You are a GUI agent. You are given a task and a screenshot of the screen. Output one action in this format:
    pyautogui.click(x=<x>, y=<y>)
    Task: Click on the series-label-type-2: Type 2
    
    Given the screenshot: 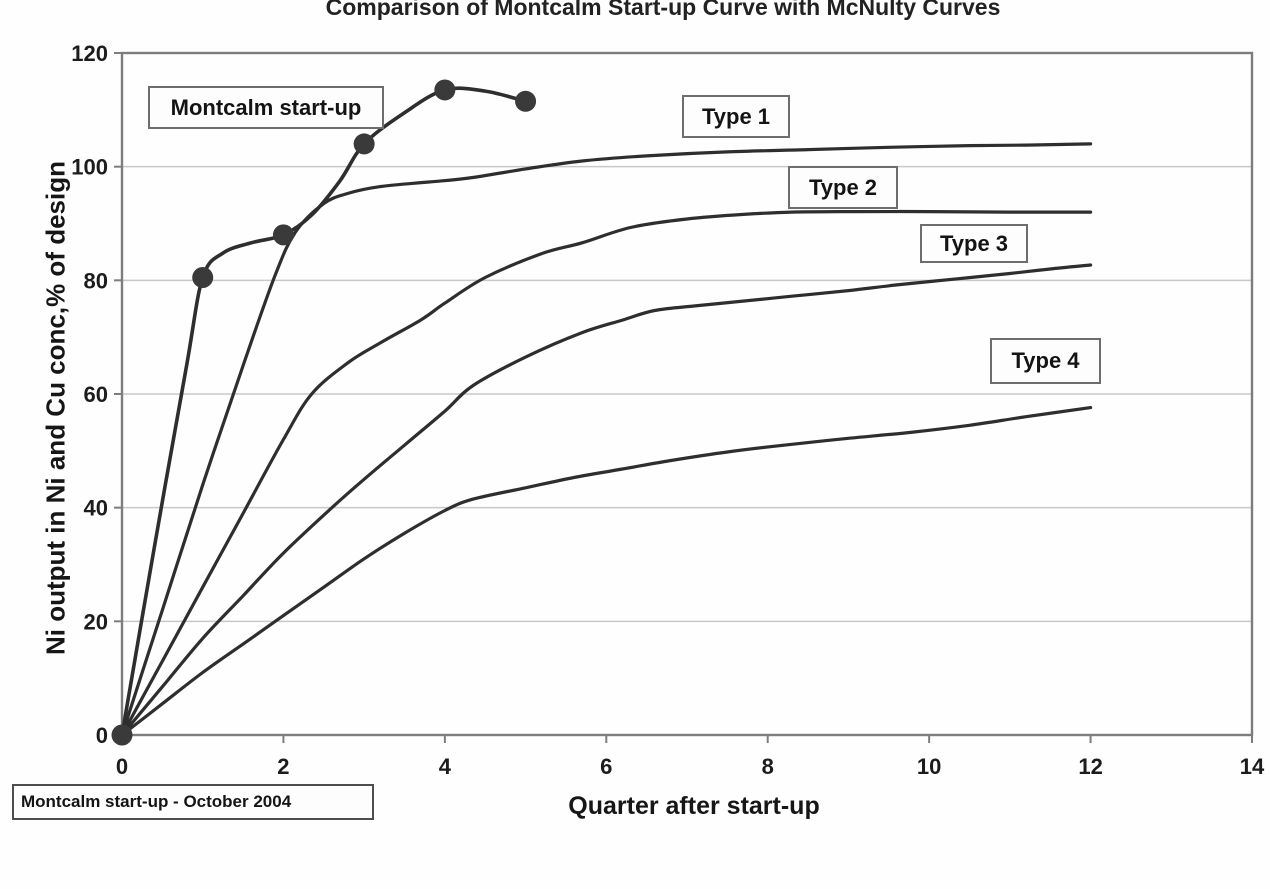 What is the action you would take?
    pyautogui.click(x=843, y=187)
    